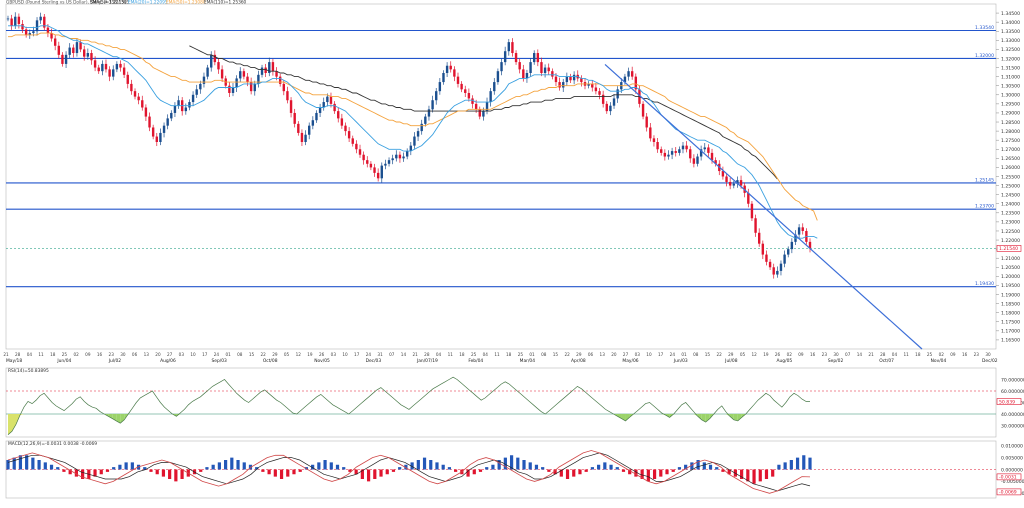 Image resolution: width=1024 pixels, height=508 pixels. What do you see at coordinates (462, 354) in the screenshot?
I see `date-tick-label: 18` at bounding box center [462, 354].